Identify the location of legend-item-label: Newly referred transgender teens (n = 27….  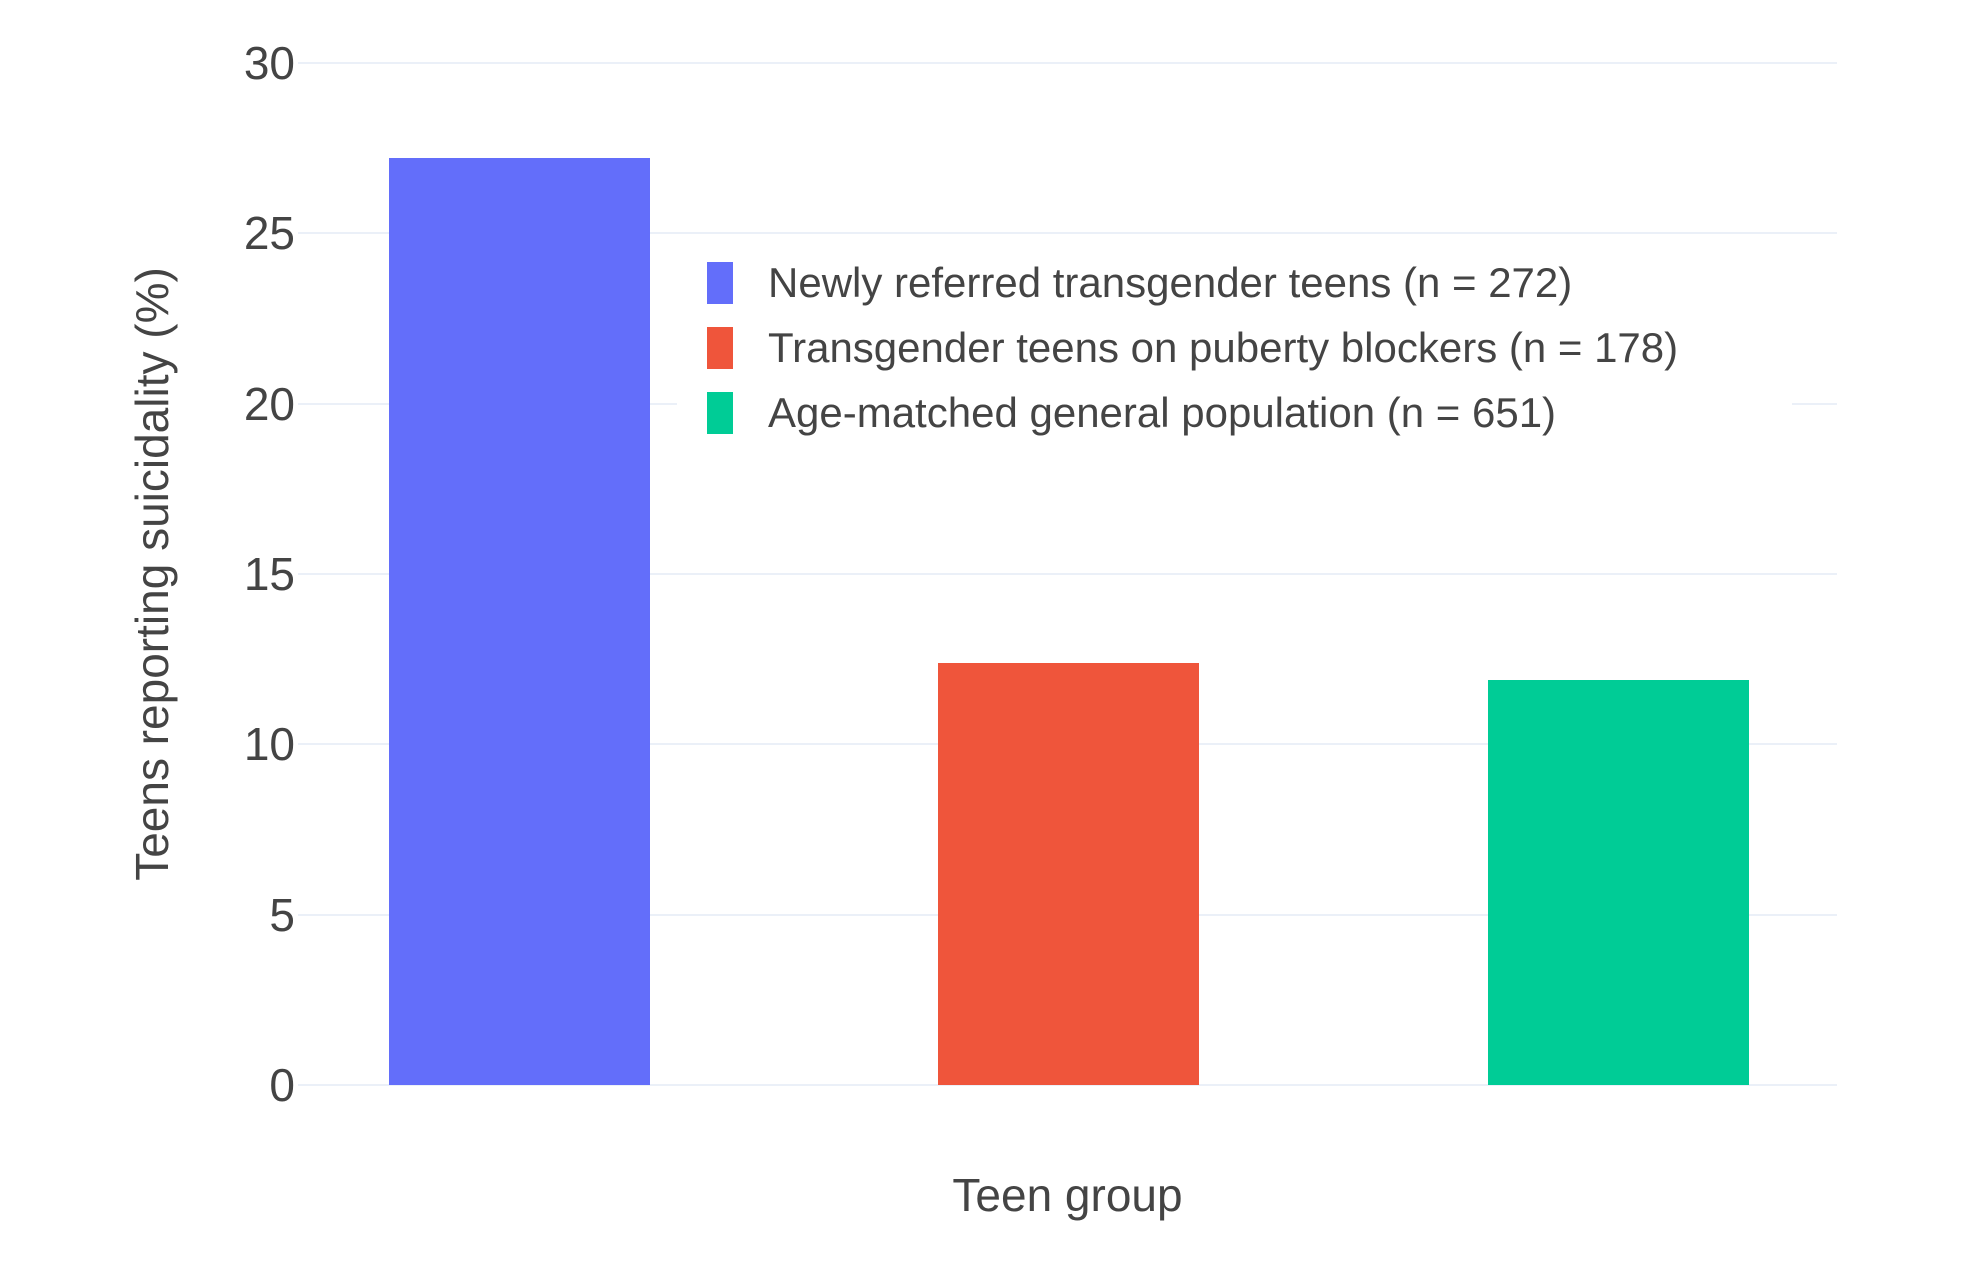
(1170, 282).